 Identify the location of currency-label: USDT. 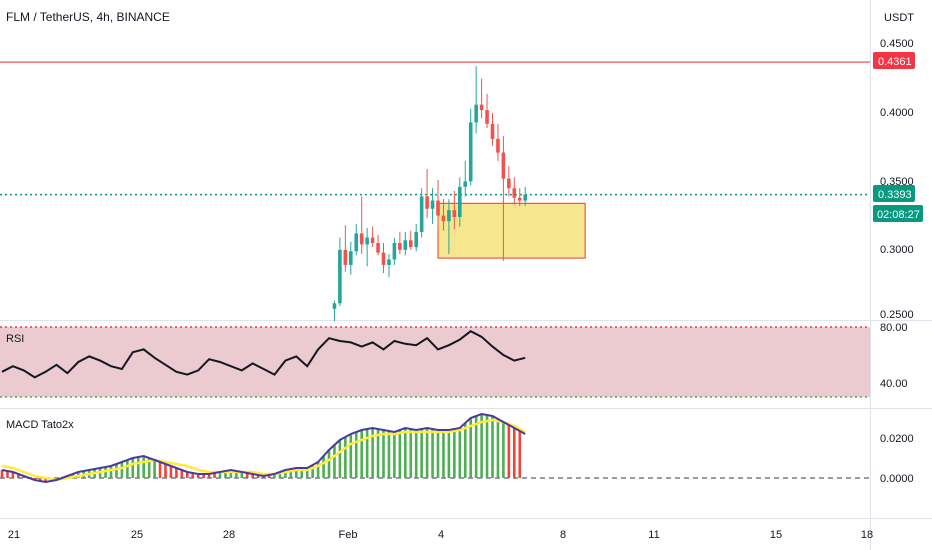
(899, 18).